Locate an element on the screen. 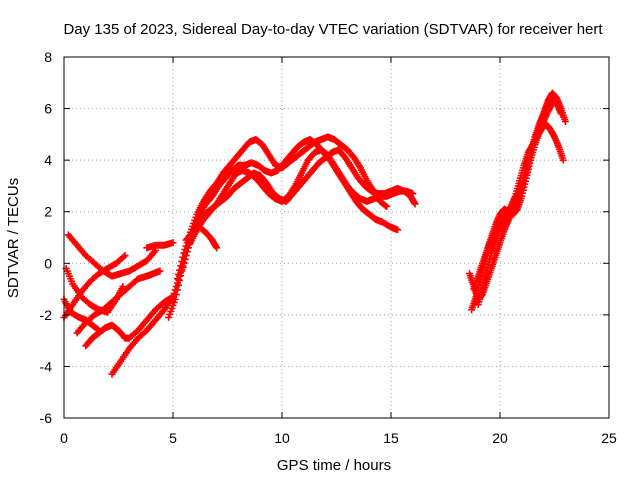 This screenshot has width=640, height=480. x-tick-label: 25 is located at coordinates (609, 438).